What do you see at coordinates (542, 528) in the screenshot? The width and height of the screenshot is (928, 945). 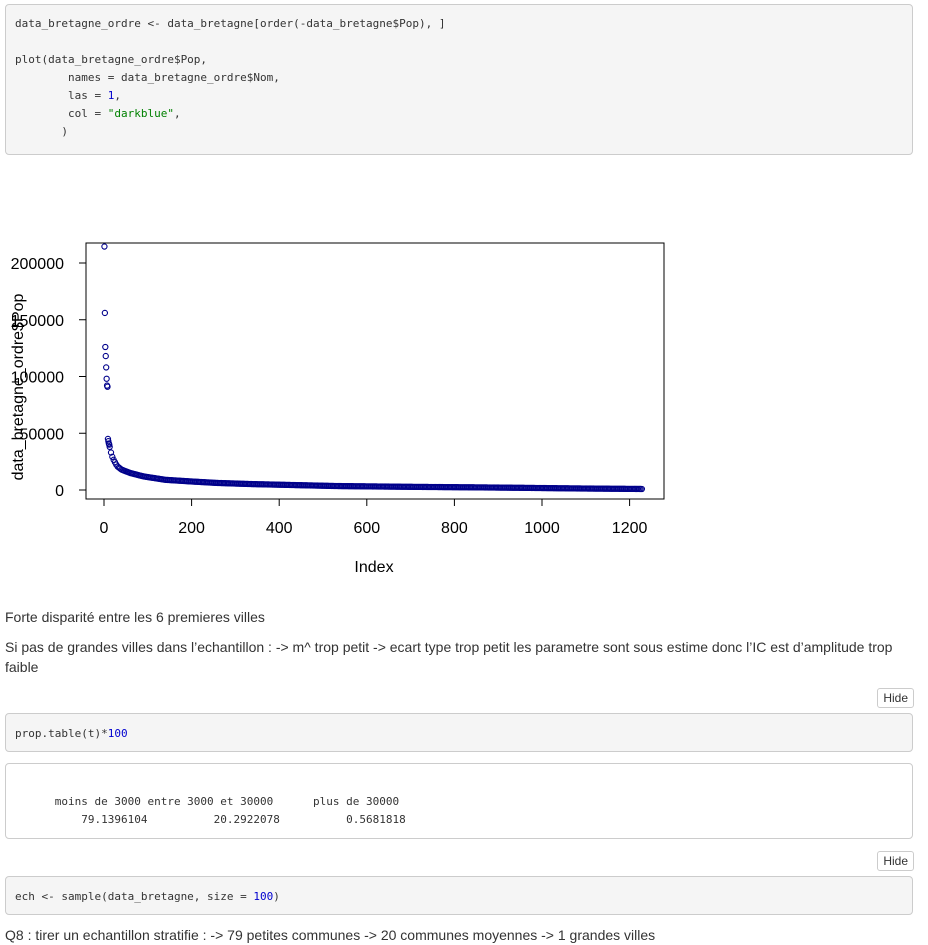 I see `x-tick-label: 1000` at bounding box center [542, 528].